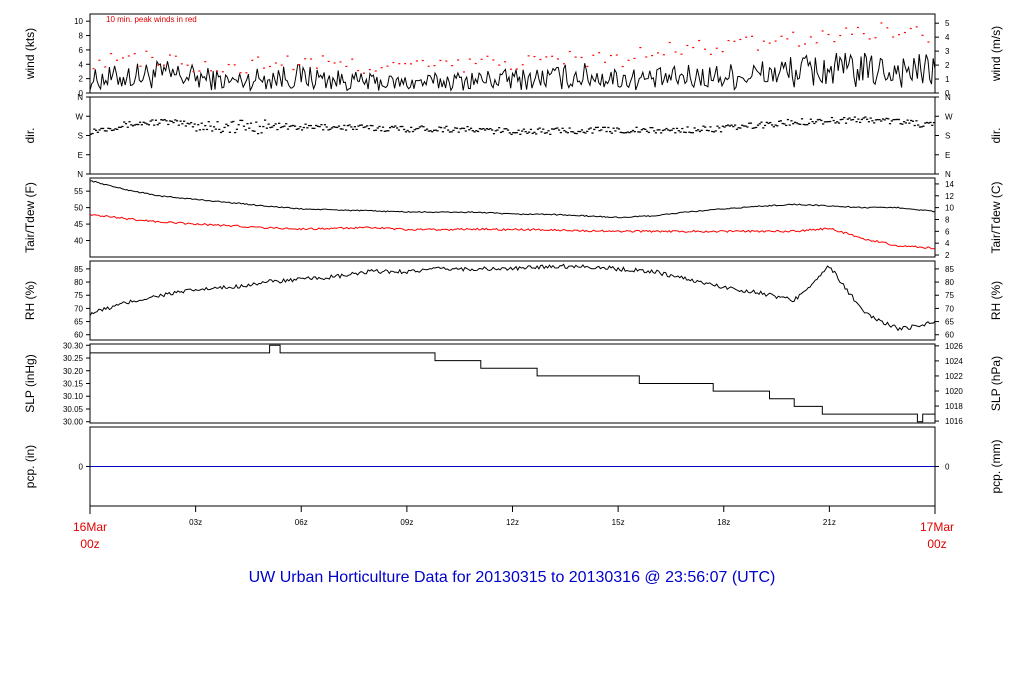 The image size is (1024, 700). I want to click on humidity-right-tick-label: 85, so click(949, 269).